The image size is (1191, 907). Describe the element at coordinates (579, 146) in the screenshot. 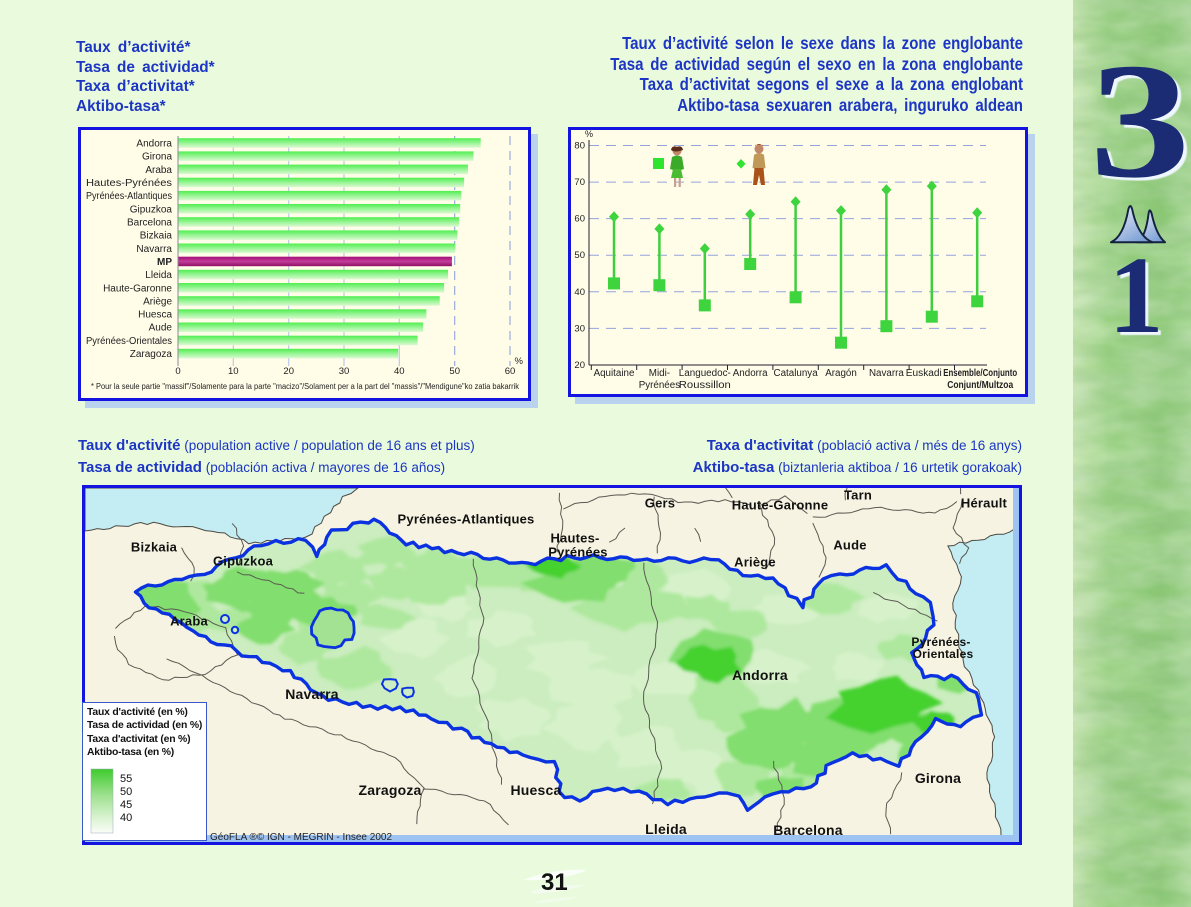

I see `svg-text: 80` at that location.